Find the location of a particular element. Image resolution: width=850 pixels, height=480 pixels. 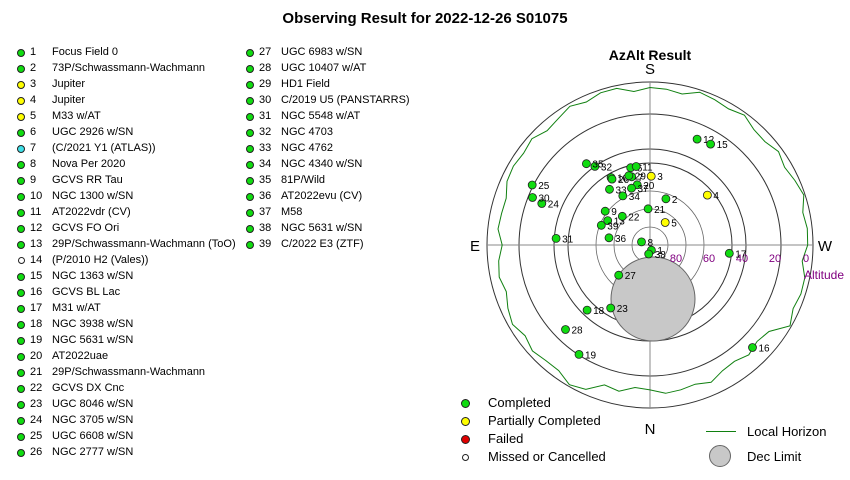

point-label: 34 is located at coordinates (635, 197).